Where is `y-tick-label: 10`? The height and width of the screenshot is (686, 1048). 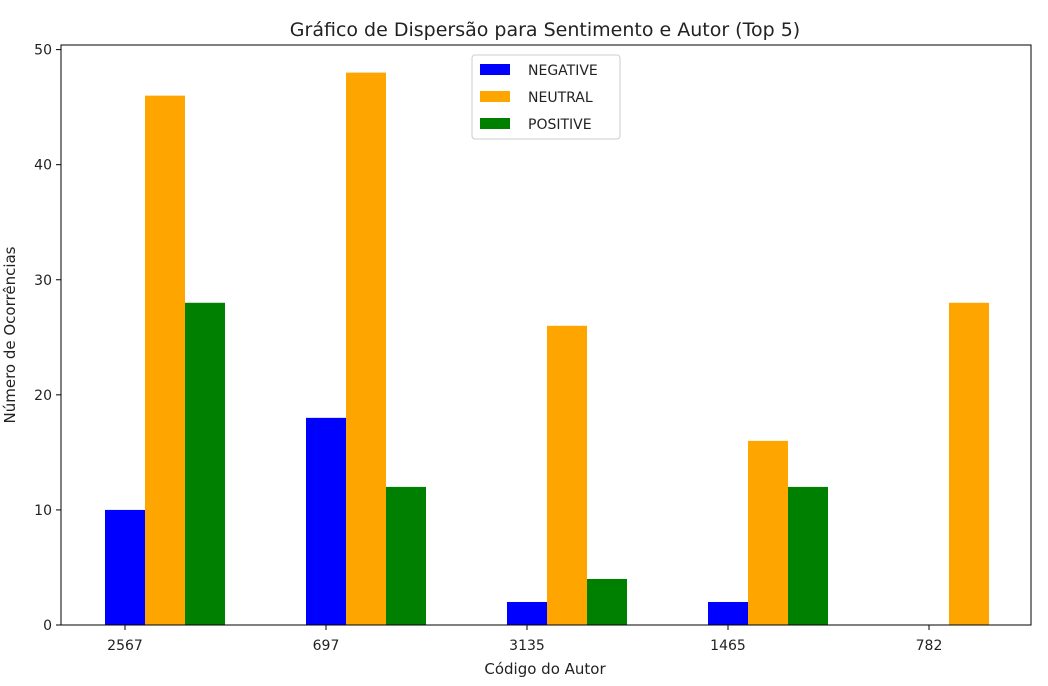
y-tick-label: 10 is located at coordinates (43, 511).